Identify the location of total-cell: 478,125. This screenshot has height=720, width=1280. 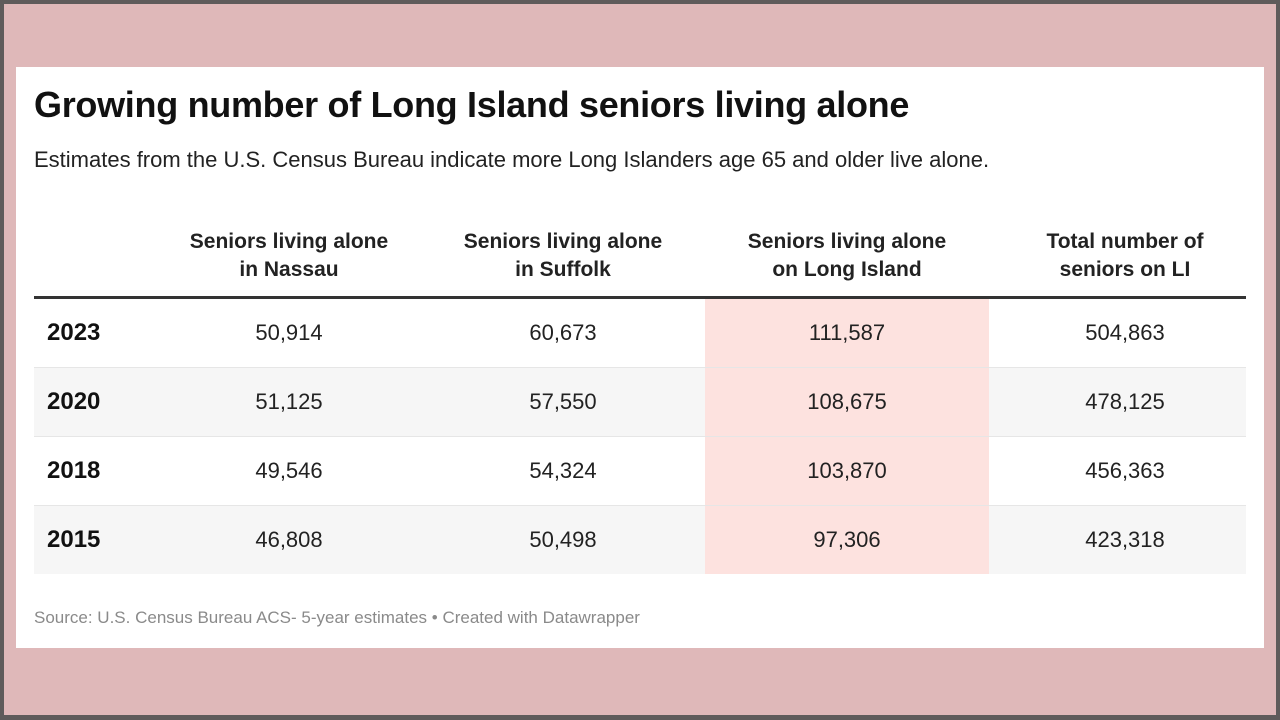
(1125, 401).